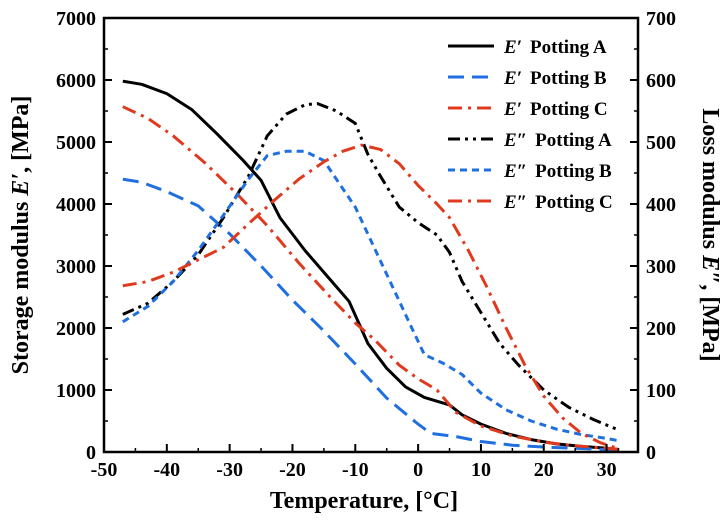 The image size is (722, 520). I want to click on x-tick-label: 30, so click(607, 470).